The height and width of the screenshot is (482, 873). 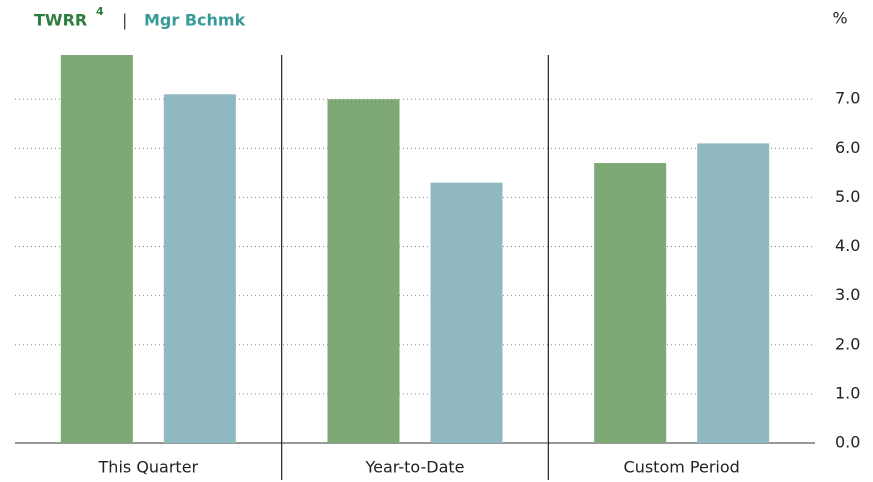 What do you see at coordinates (148, 467) in the screenshot?
I see `x-tick-label: This Quarter` at bounding box center [148, 467].